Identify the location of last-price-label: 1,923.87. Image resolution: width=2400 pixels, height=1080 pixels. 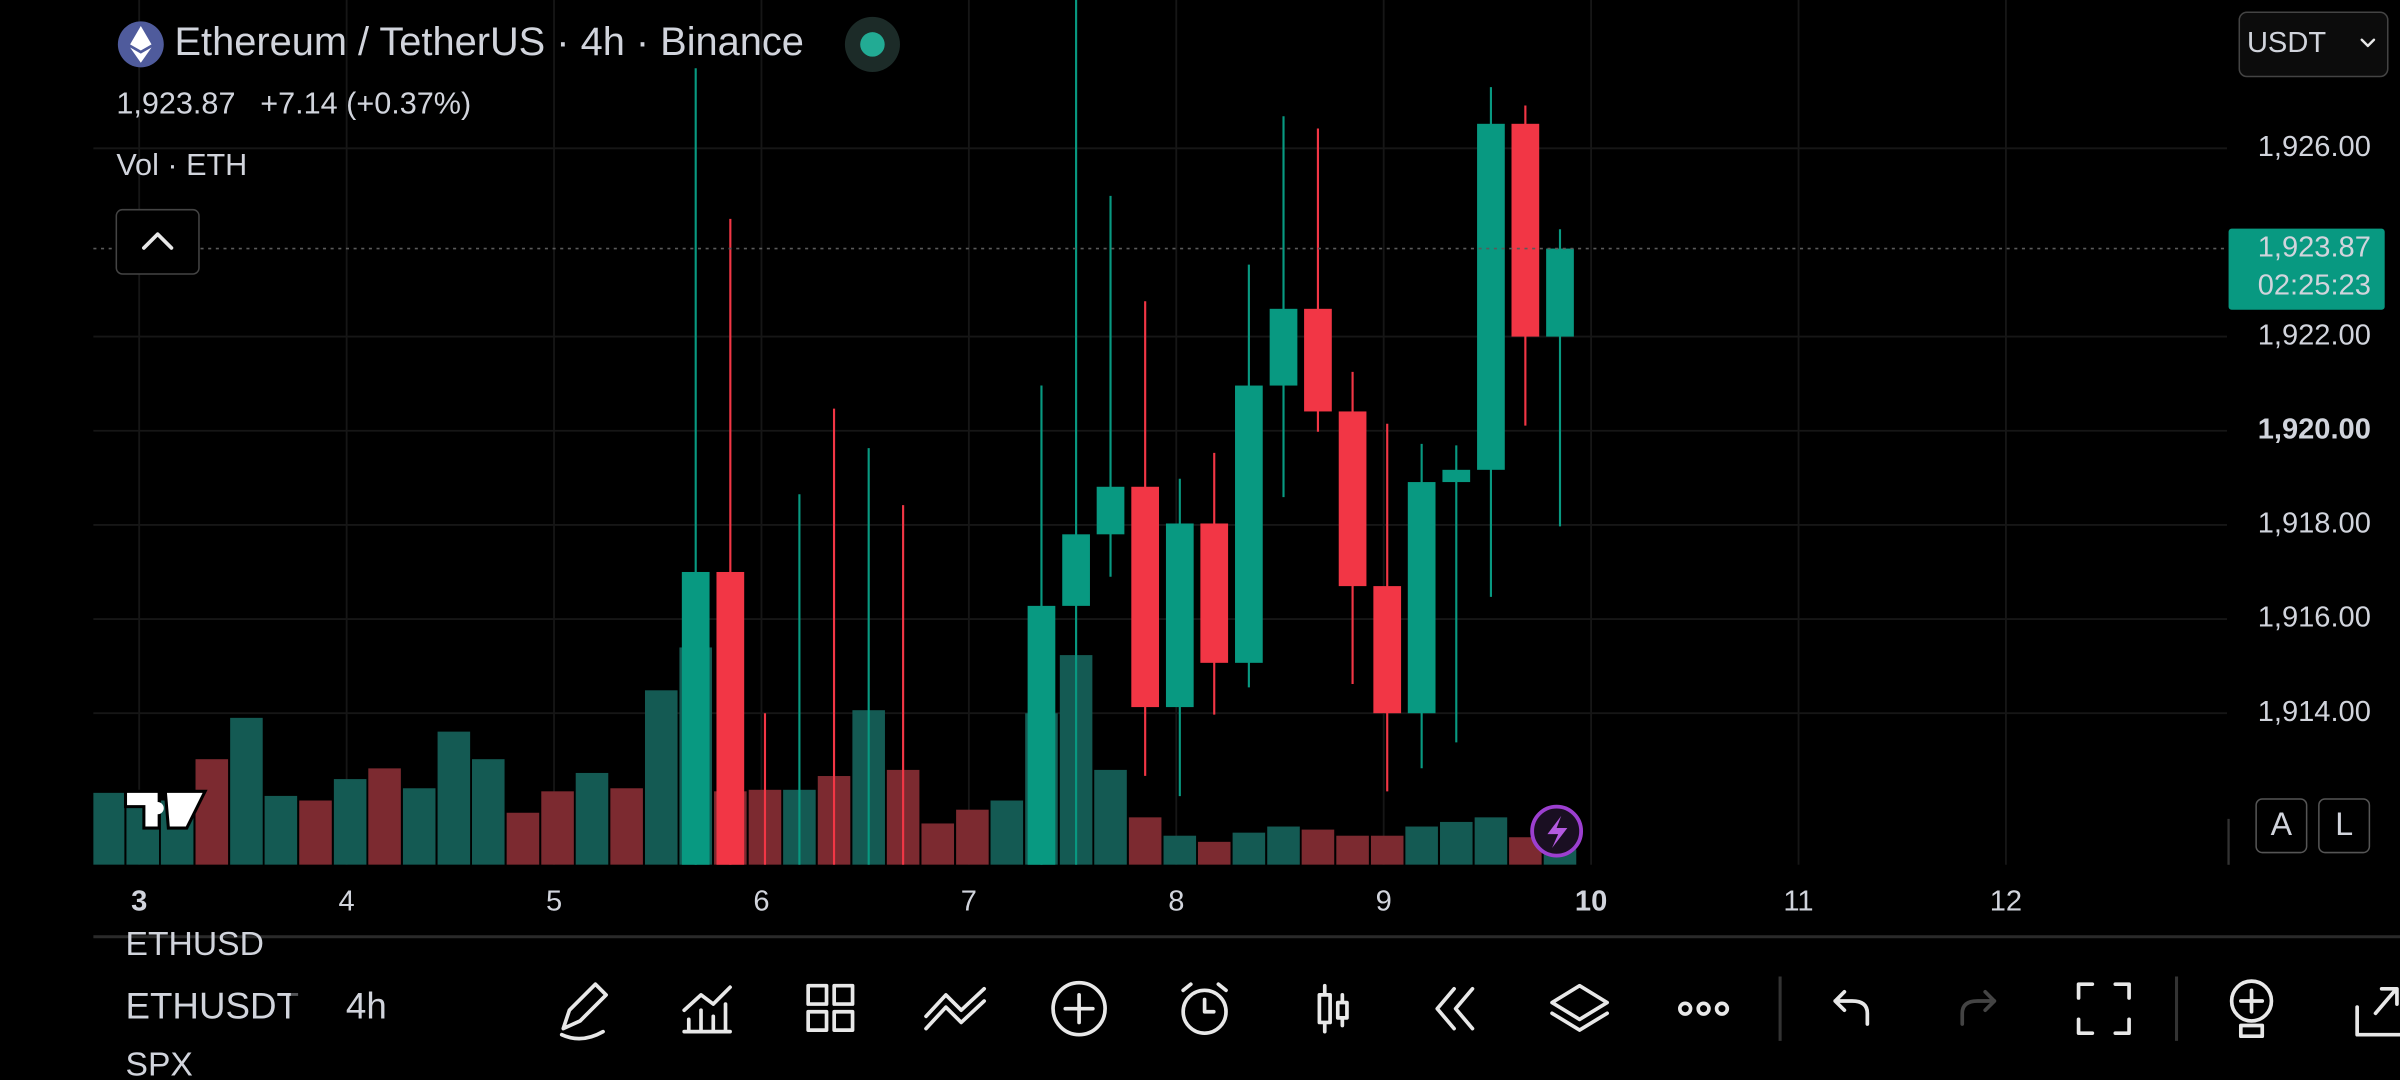
(2314, 247).